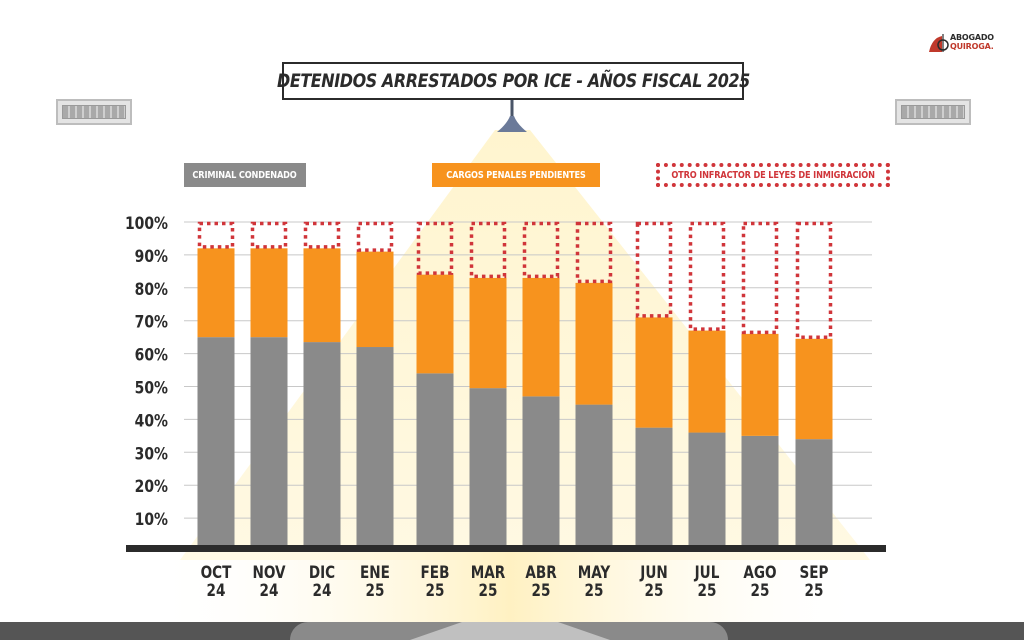 This screenshot has width=1024, height=640. I want to click on legend-label: CARGOS PENALES PENDIENTES, so click(516, 175).